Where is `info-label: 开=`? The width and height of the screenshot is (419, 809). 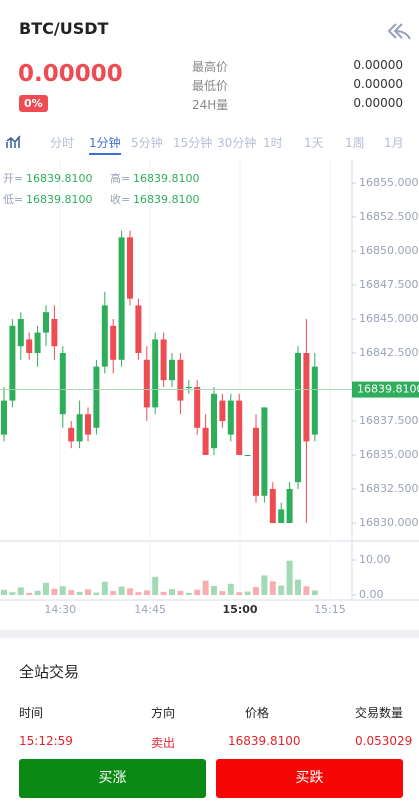 info-label: 开= is located at coordinates (13, 178).